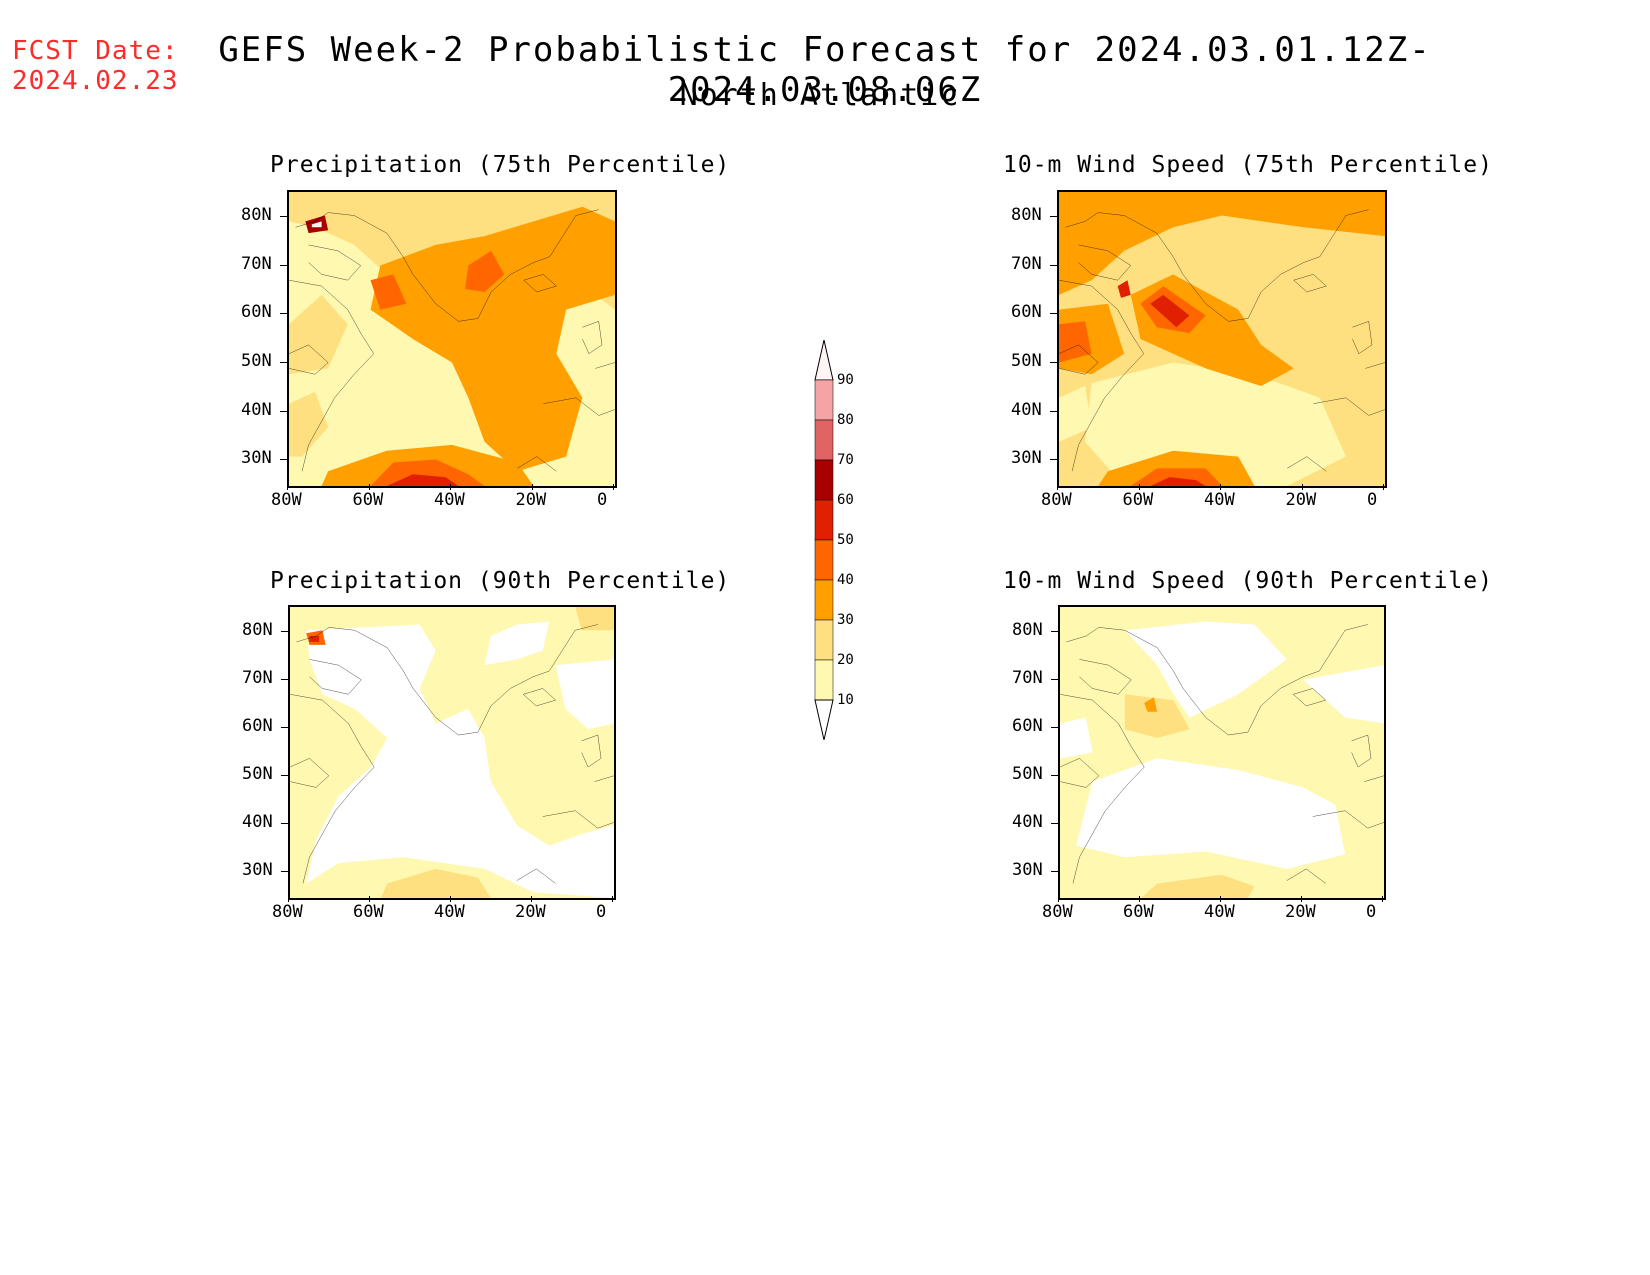 Image resolution: width=1650 pixels, height=1275 pixels. Describe the element at coordinates (95, 51) in the screenshot. I see `fcst-date-label: FCST Date:` at that location.